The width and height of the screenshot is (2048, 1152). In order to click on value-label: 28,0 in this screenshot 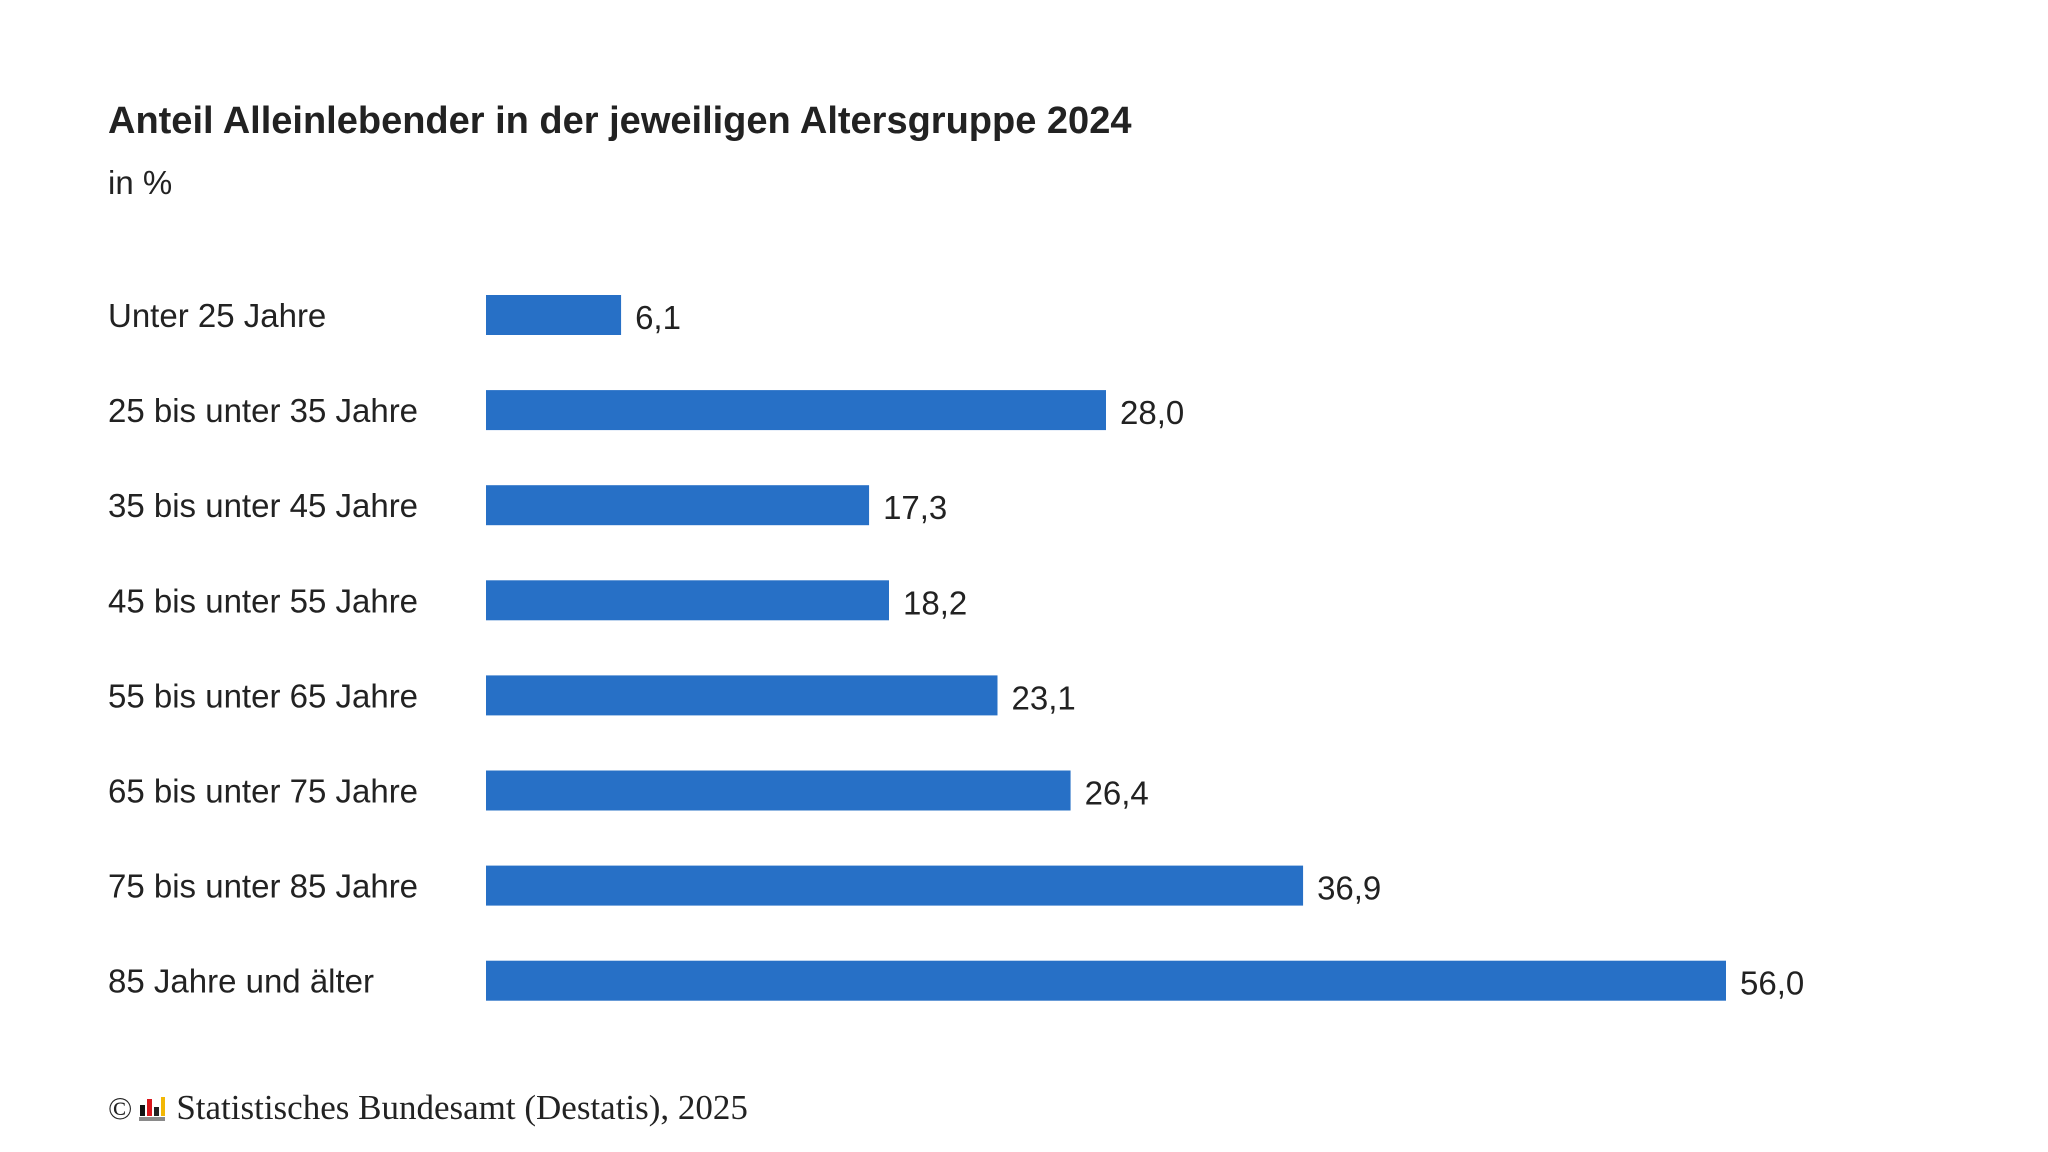, I will do `click(1152, 412)`.